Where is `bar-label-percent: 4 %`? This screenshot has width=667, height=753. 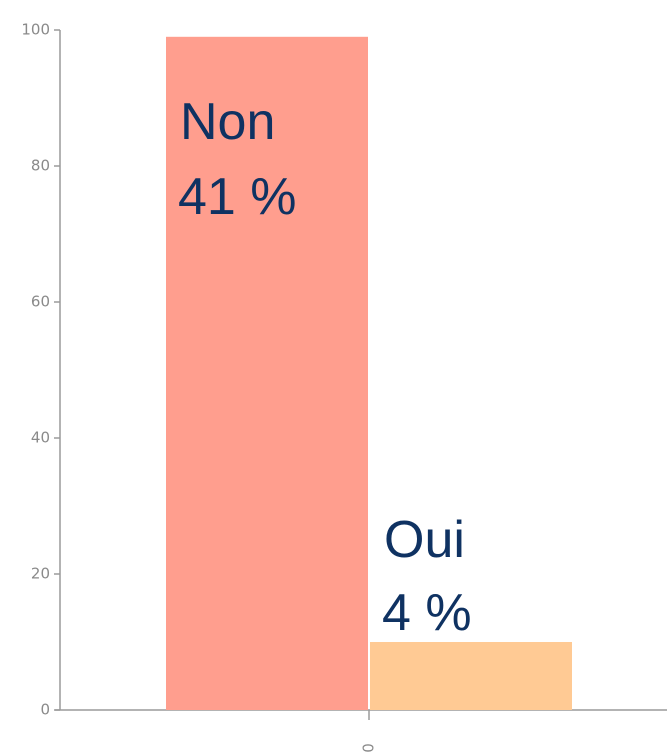 bar-label-percent: 4 % is located at coordinates (427, 613).